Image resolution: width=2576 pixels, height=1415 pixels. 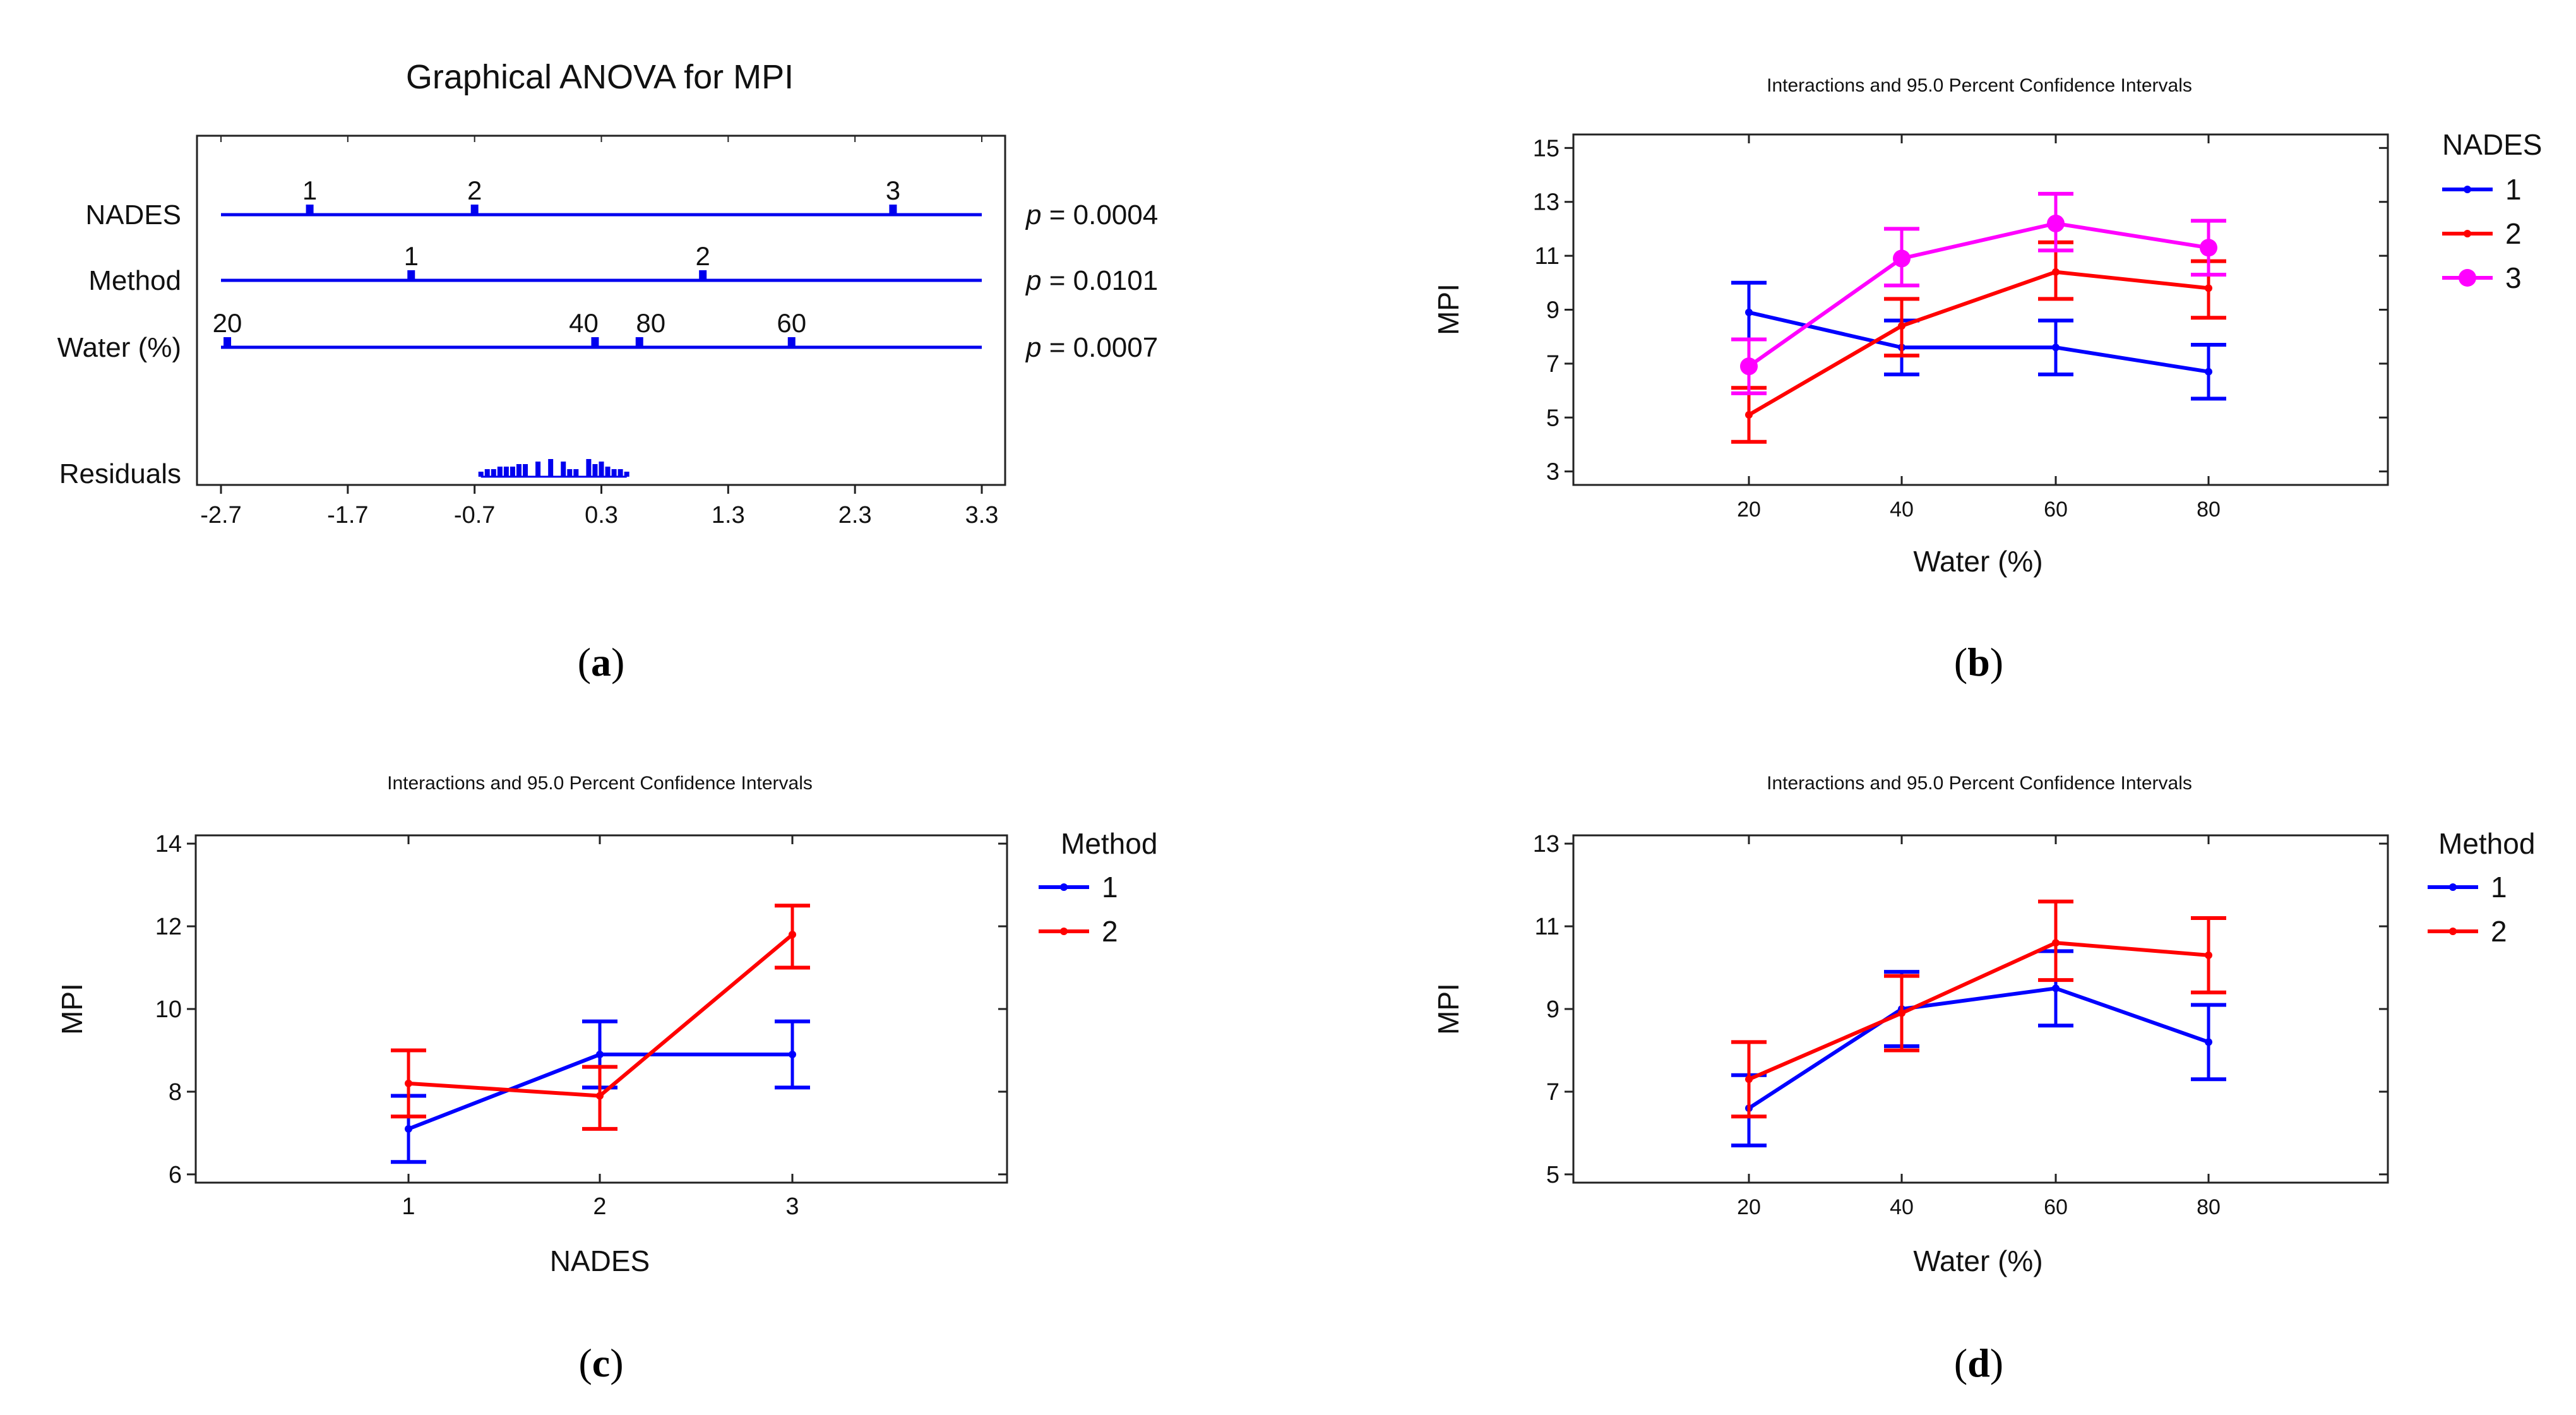 I want to click on panel-d-legend: 12, so click(x=2467, y=909).